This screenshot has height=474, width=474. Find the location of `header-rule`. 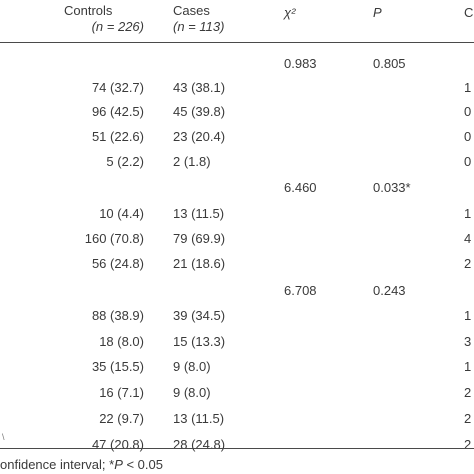

header-rule is located at coordinates (237, 42).